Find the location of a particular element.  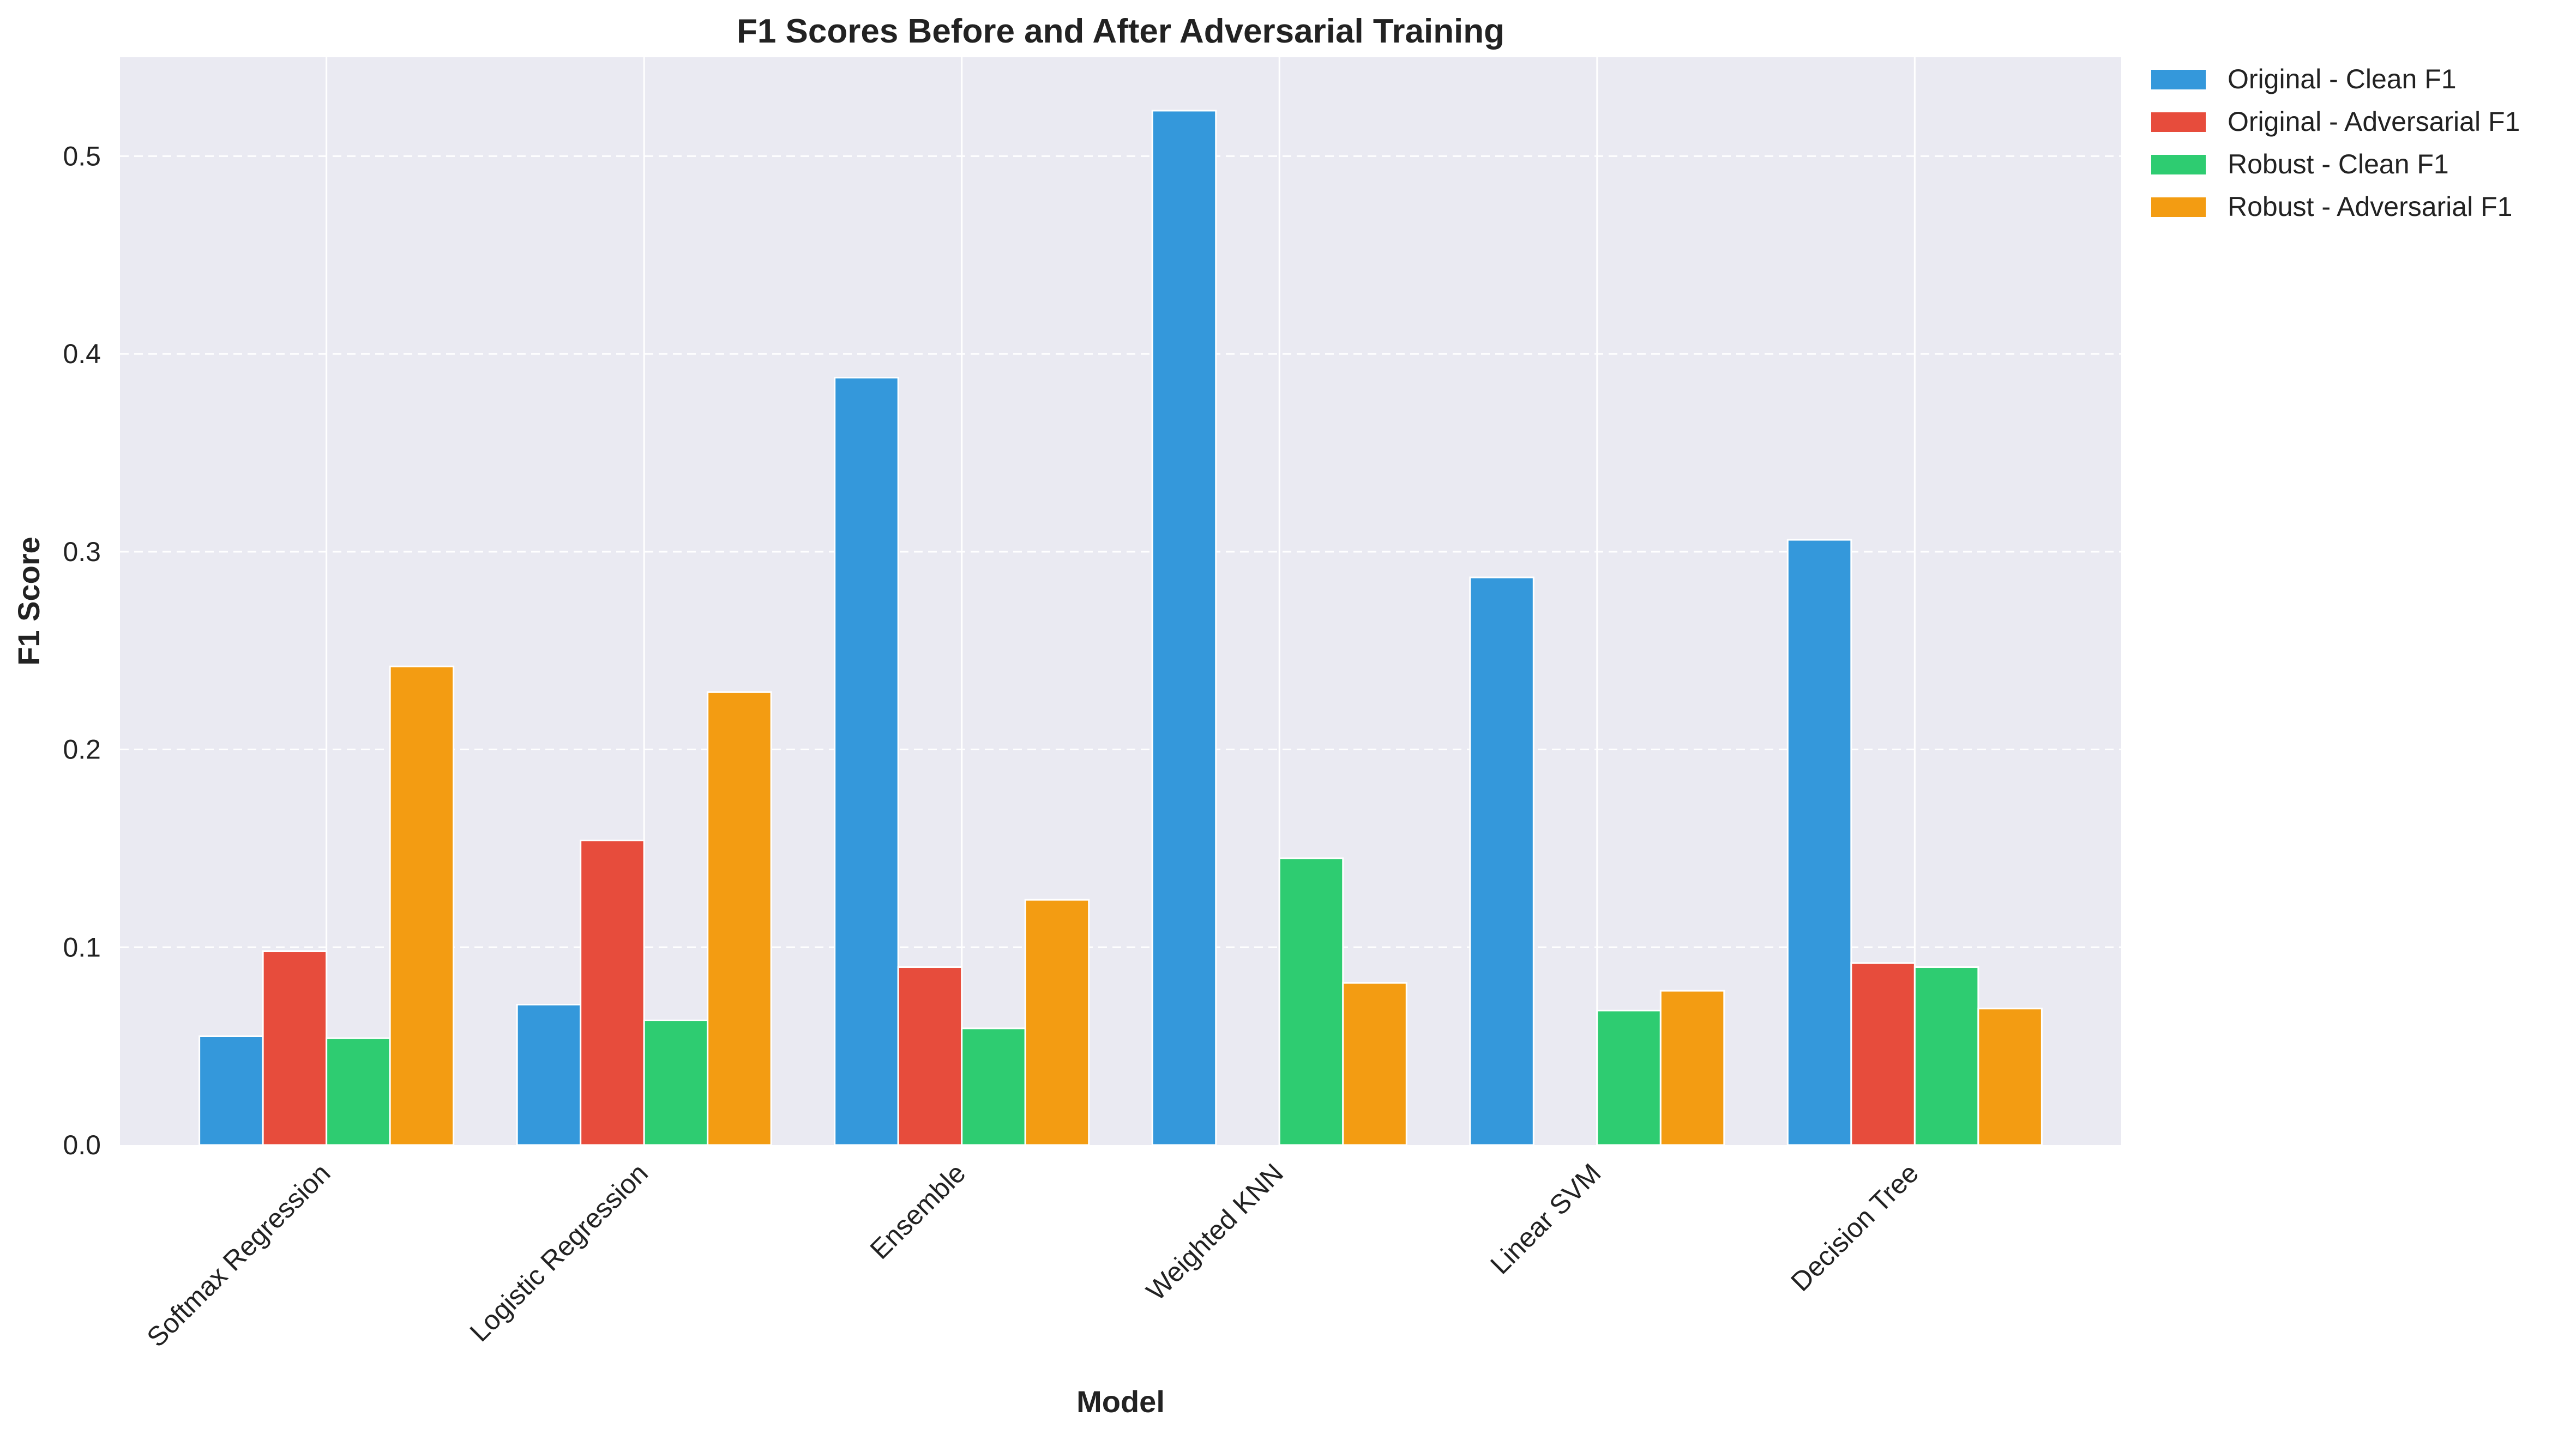

x-tick-label: Ensemble is located at coordinates (918, 1211).